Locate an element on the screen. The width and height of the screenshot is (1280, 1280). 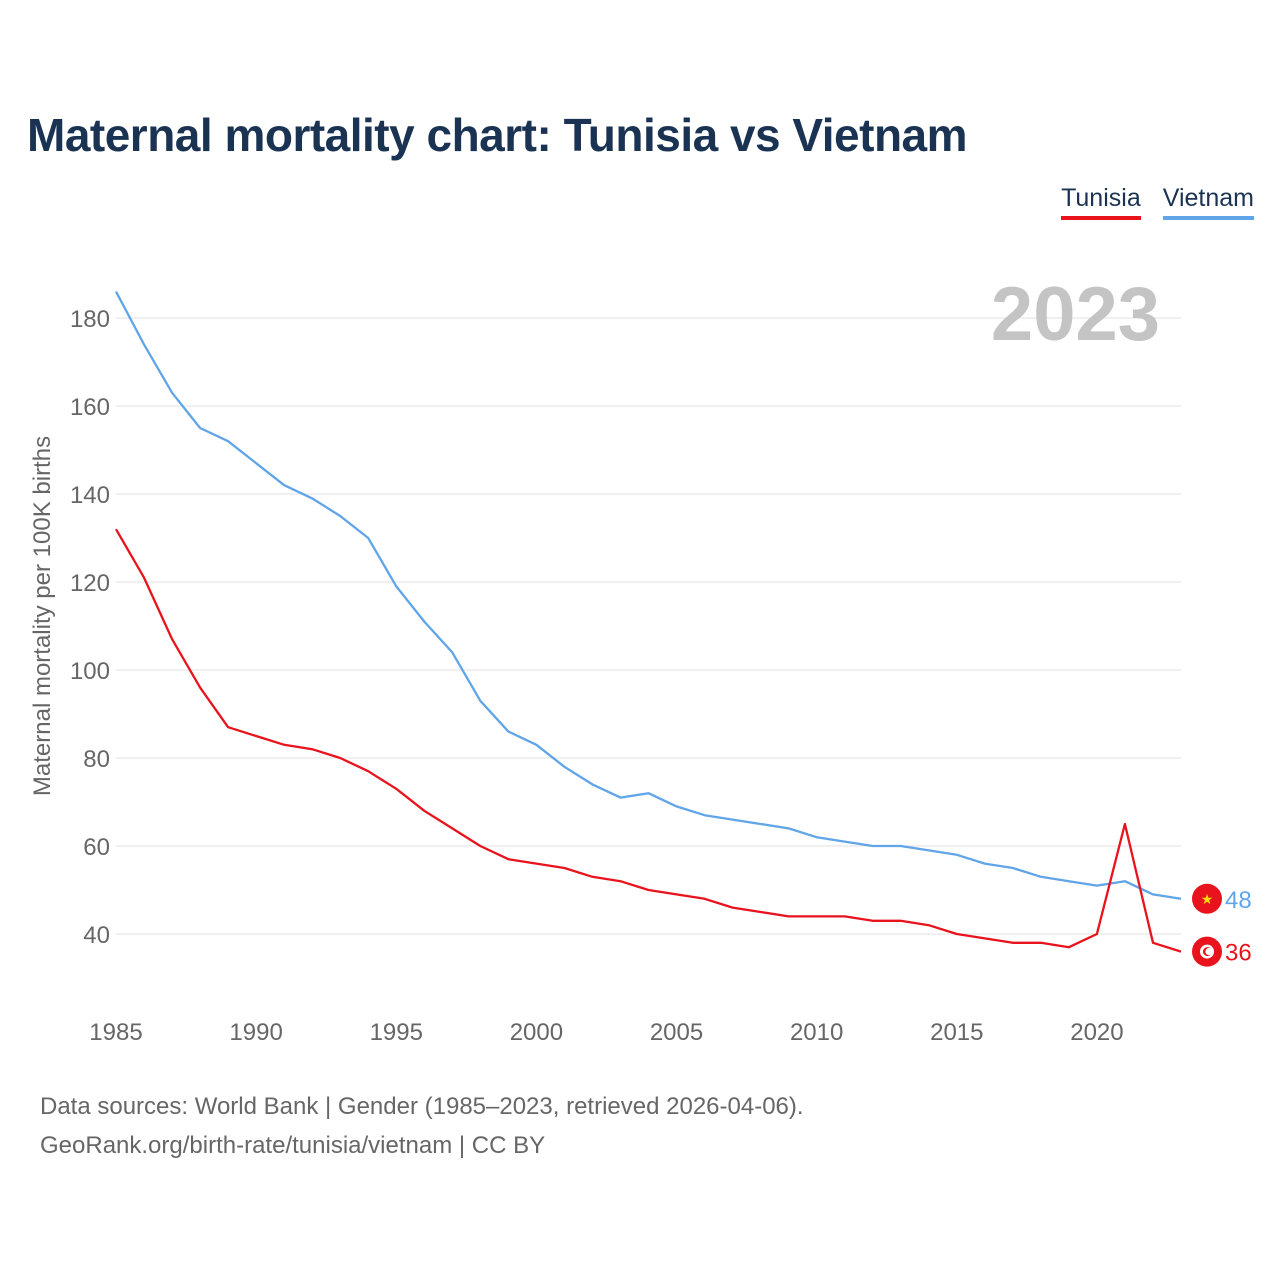
x-tick-label: 1985 is located at coordinates (115, 1032).